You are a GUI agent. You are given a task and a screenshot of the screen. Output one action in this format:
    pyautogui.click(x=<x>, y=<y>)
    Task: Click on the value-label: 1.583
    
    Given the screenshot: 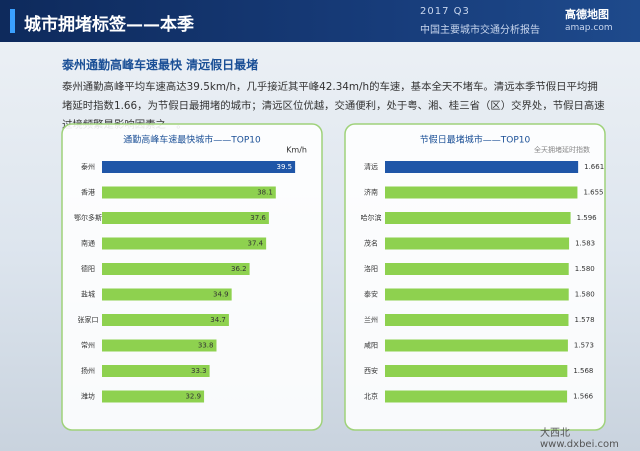 What is the action you would take?
    pyautogui.click(x=585, y=244)
    